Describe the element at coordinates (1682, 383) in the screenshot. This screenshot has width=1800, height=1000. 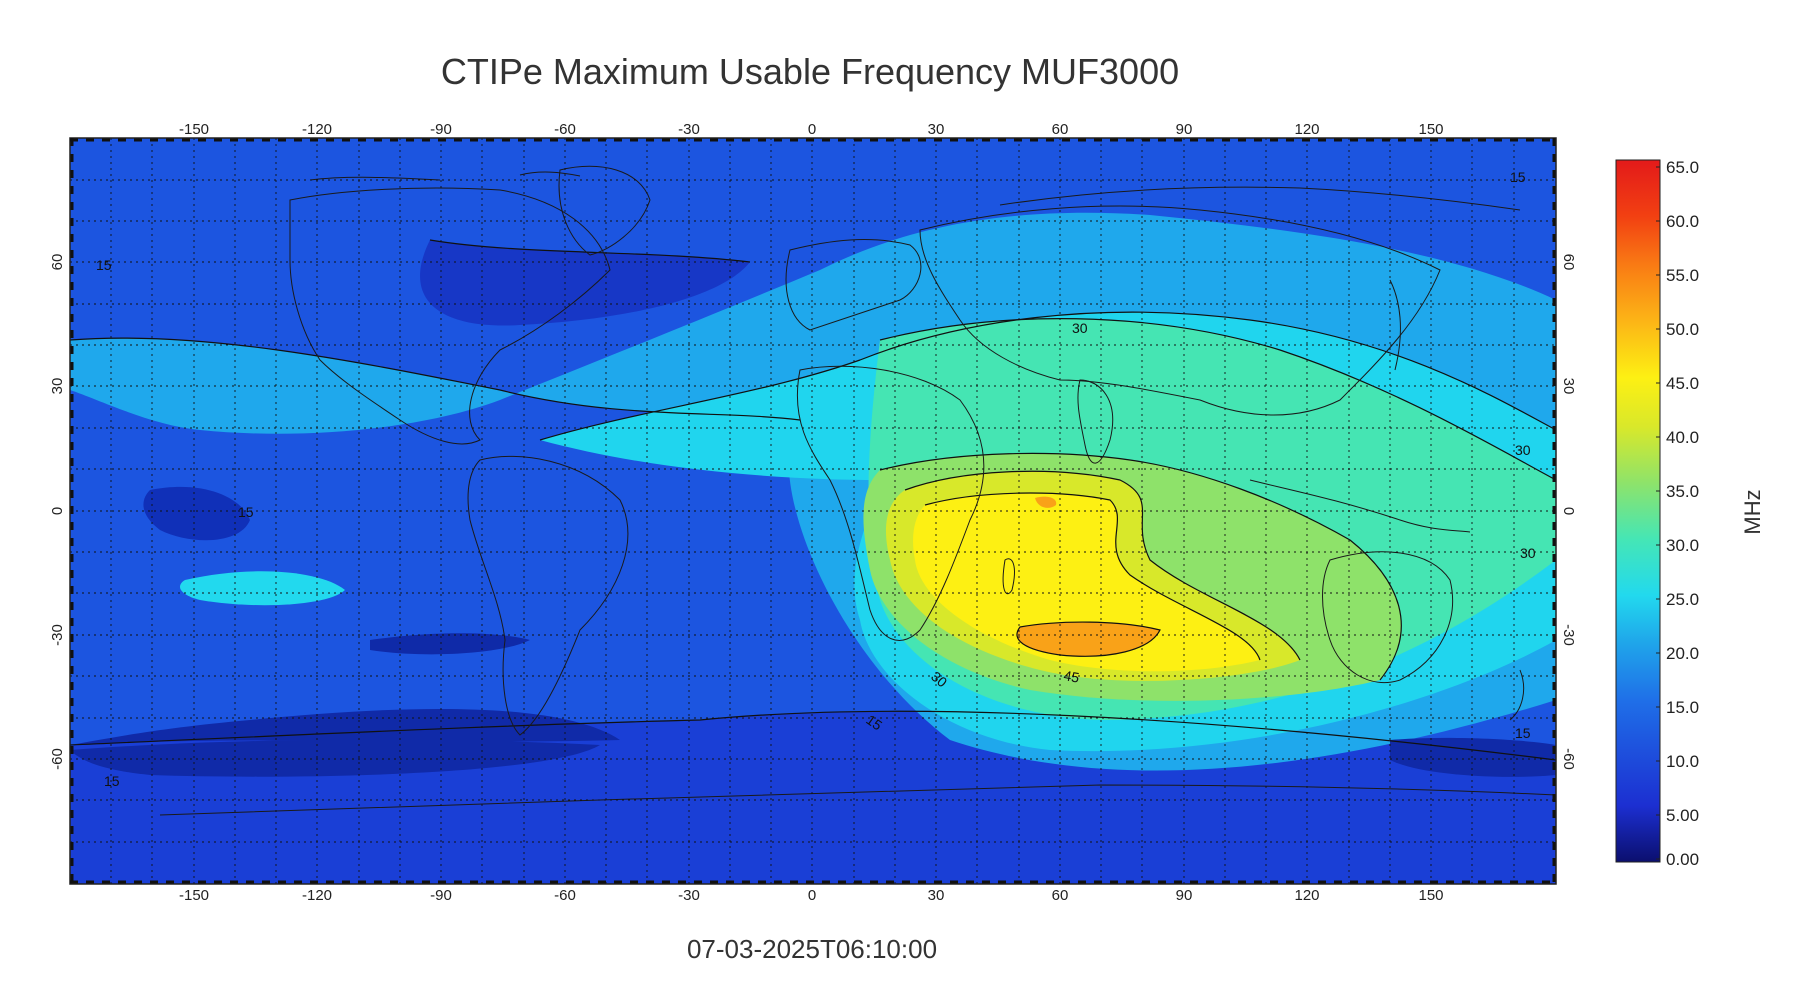
I see `colorbar-label: 45.0` at that location.